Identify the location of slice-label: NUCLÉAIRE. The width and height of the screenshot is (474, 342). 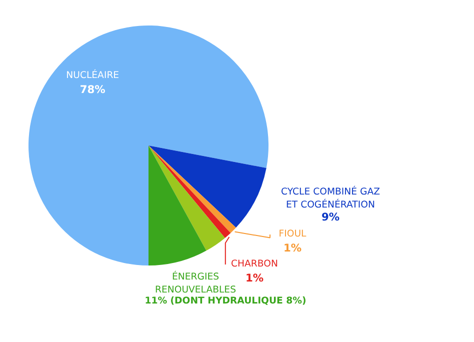
(93, 75).